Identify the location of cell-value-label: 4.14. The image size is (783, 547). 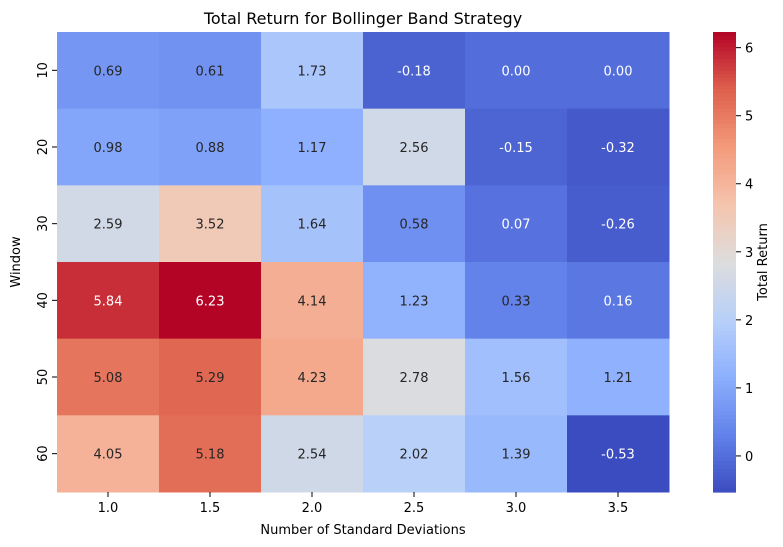
(312, 301).